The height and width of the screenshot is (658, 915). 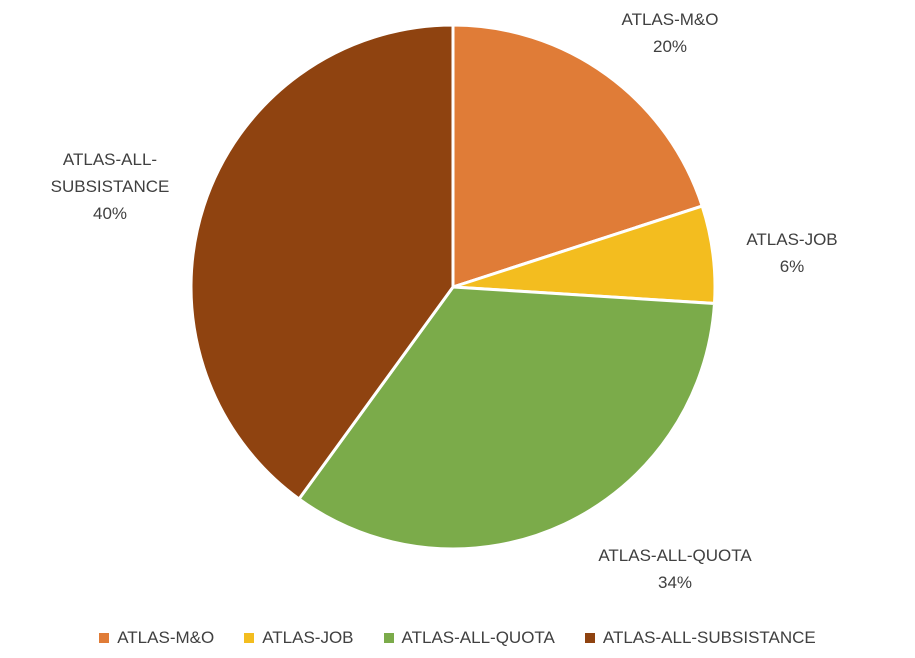 I want to click on slice-value: 20%, so click(x=670, y=46).